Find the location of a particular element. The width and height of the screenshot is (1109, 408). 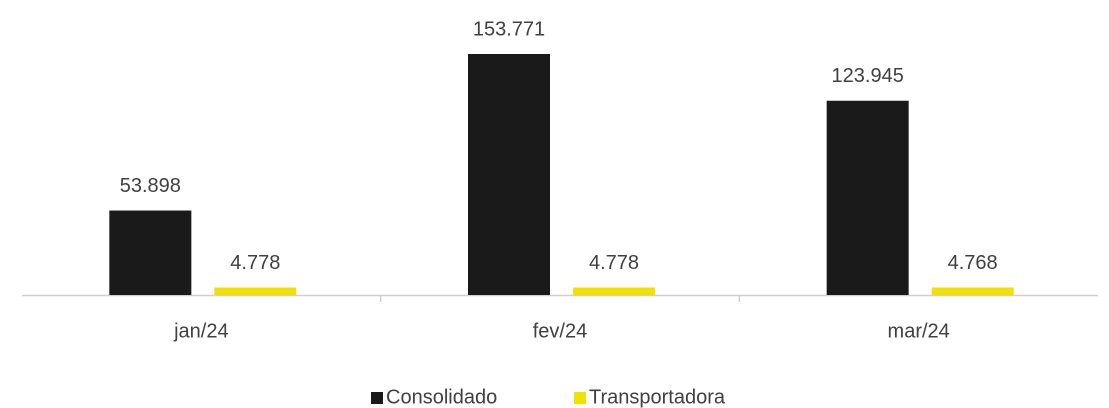

legend-label: Transportadora is located at coordinates (657, 397).